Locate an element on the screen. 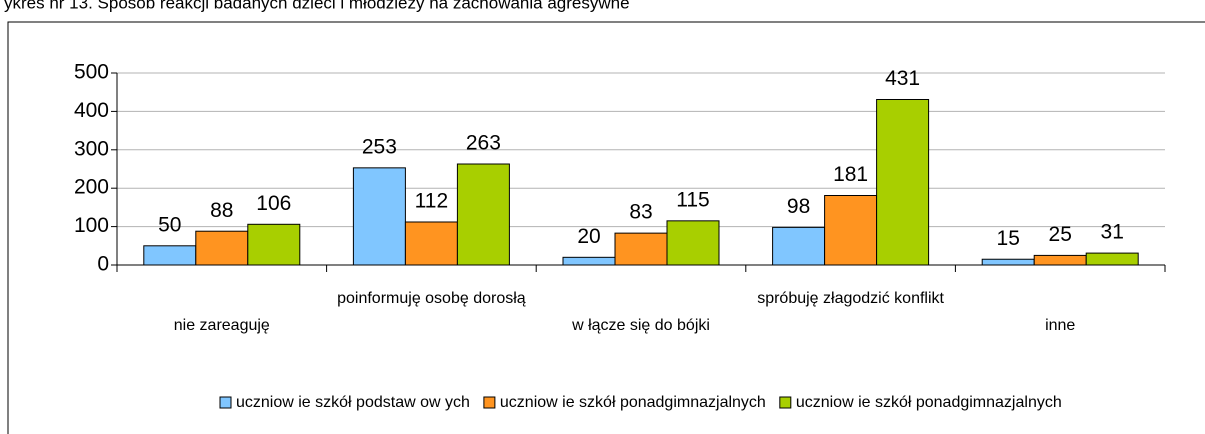  data-label: 106 is located at coordinates (273, 203).